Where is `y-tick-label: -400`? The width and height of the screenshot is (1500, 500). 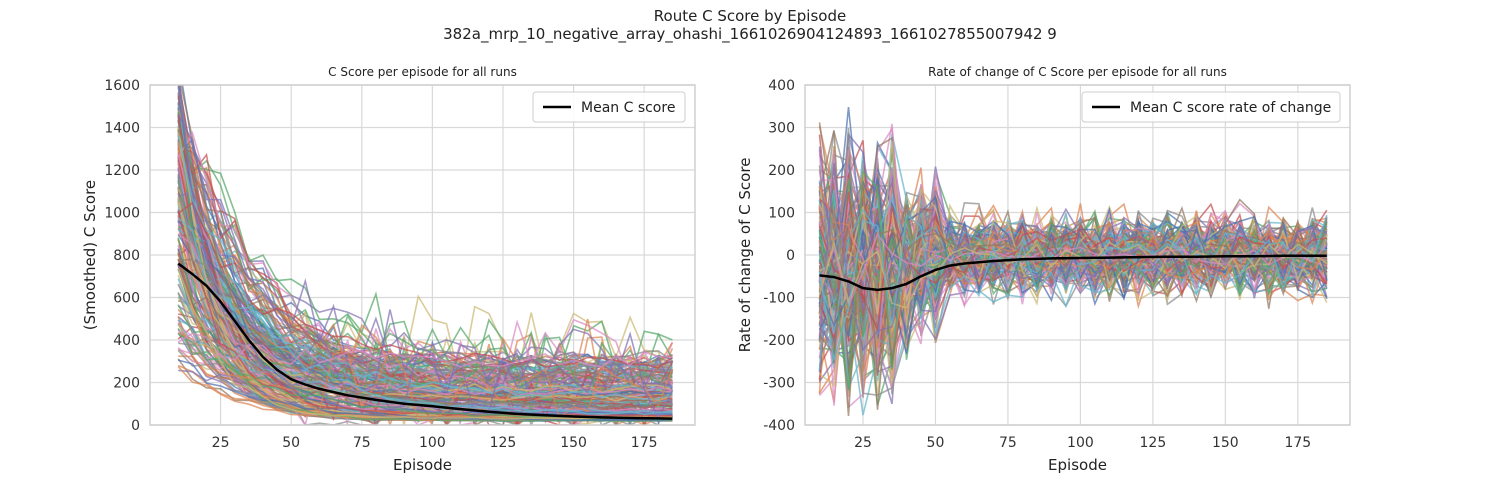 y-tick-label: -400 is located at coordinates (779, 426).